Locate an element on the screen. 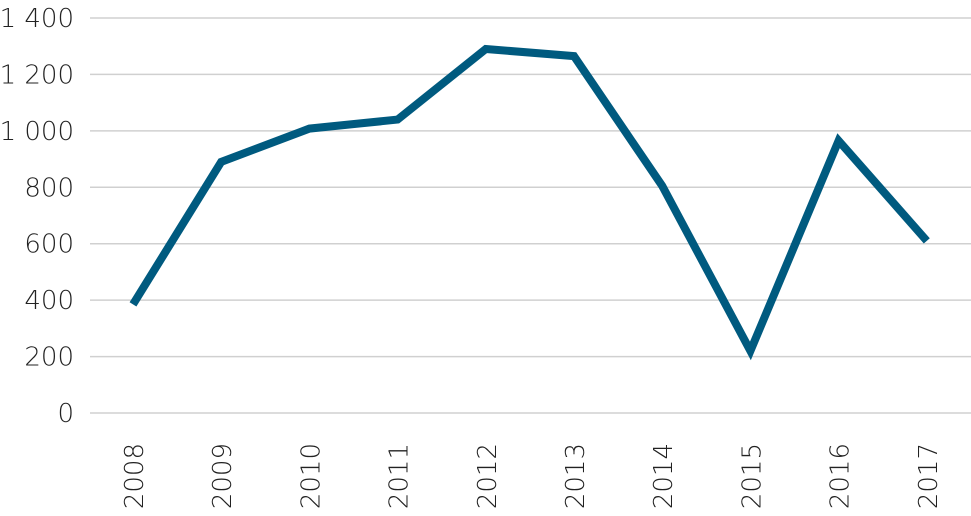 Image resolution: width=971 pixels, height=516 pixels. y-tick-label: 200 is located at coordinates (49, 358).